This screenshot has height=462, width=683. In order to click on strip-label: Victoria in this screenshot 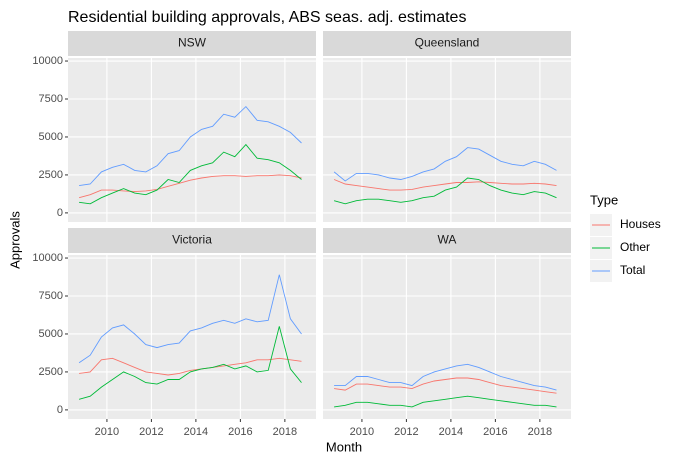, I will do `click(192, 240)`.